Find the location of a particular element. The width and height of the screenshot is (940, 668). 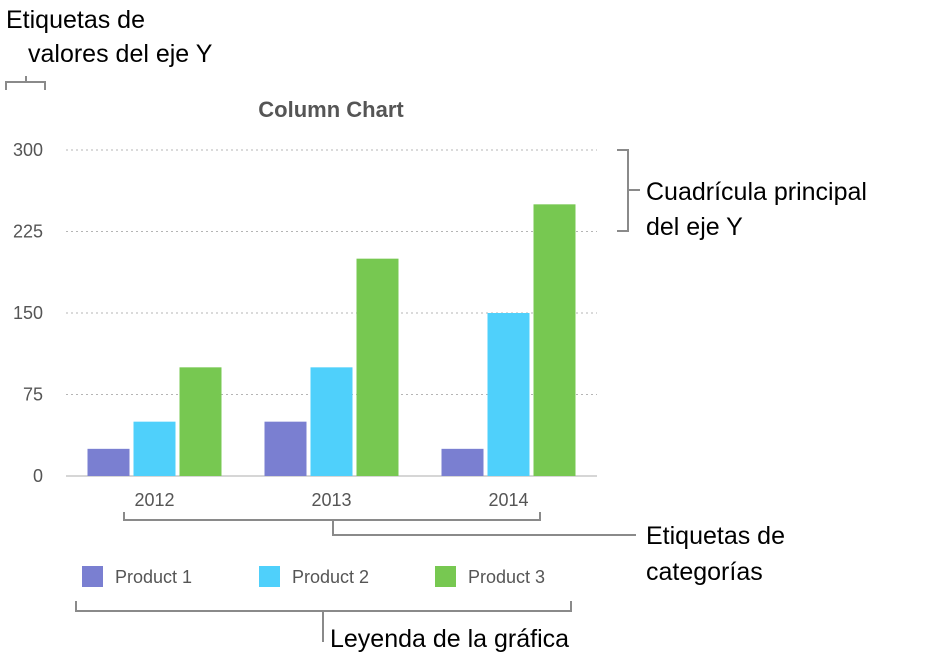

legend-label: Product 1 is located at coordinates (153, 577).